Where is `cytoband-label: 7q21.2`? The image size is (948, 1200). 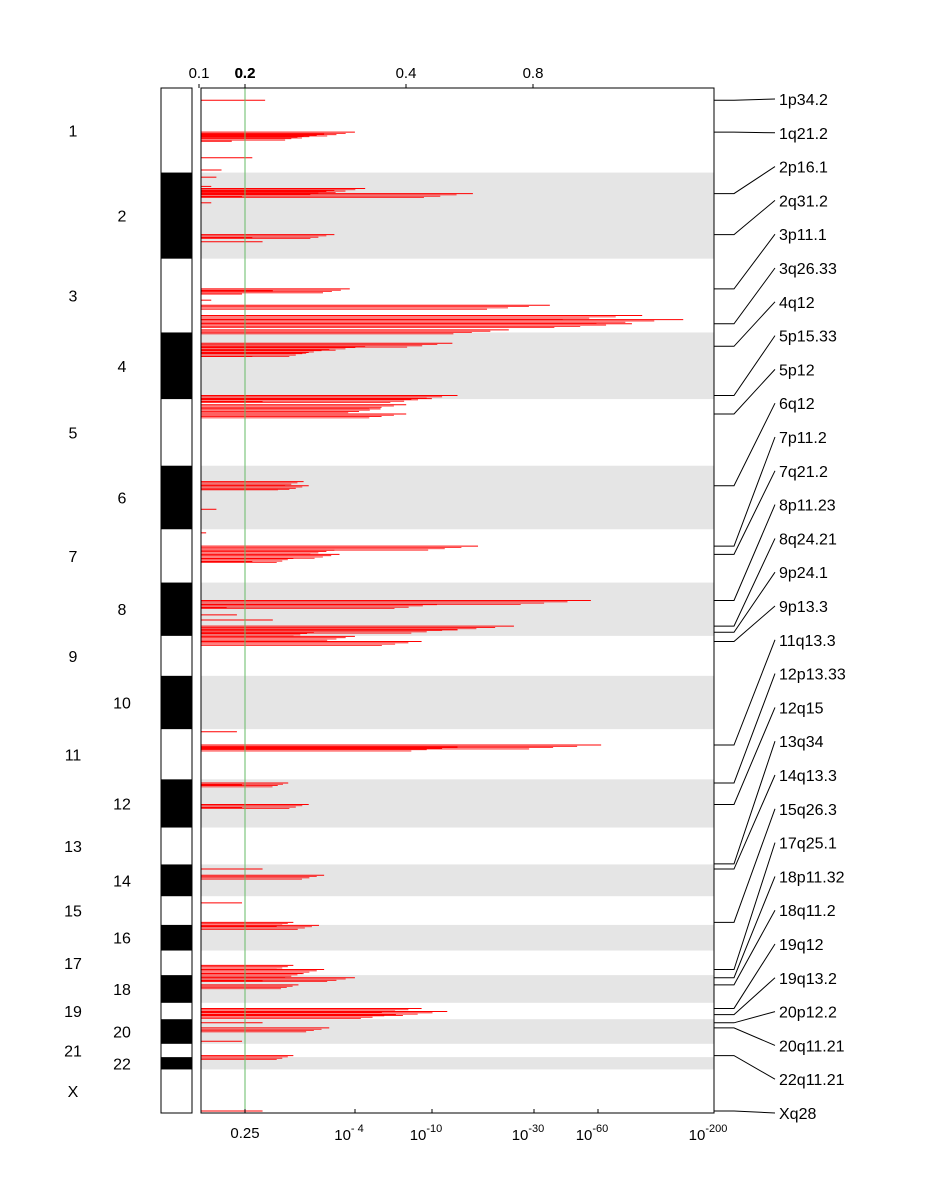
cytoband-label: 7q21.2 is located at coordinates (803, 472).